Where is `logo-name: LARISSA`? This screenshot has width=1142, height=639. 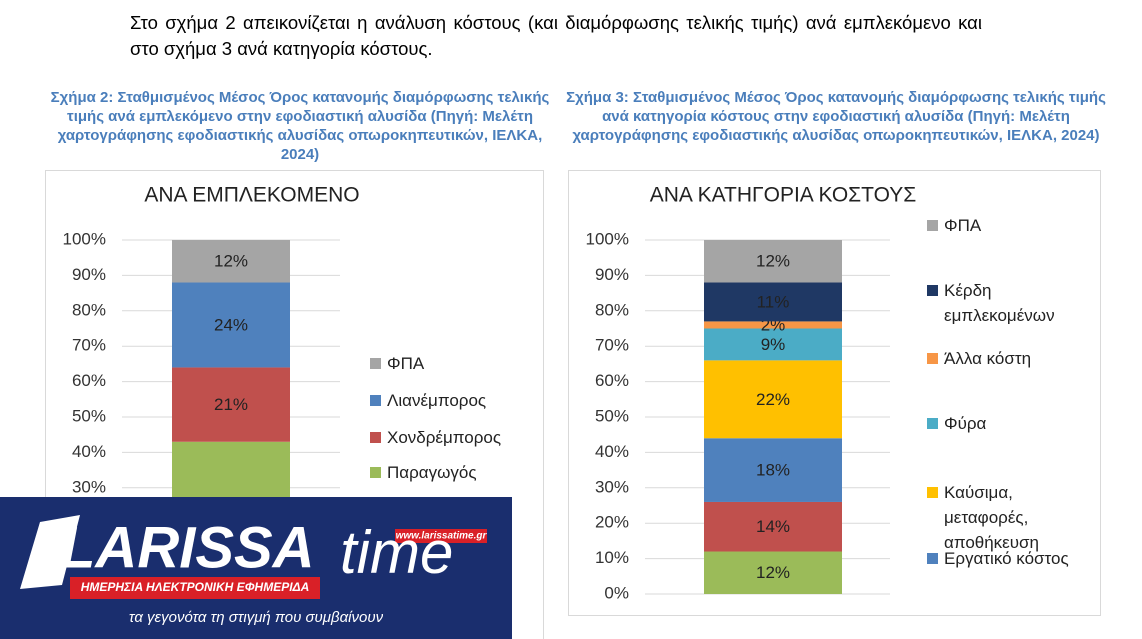 logo-name: LARISSA is located at coordinates (187, 547).